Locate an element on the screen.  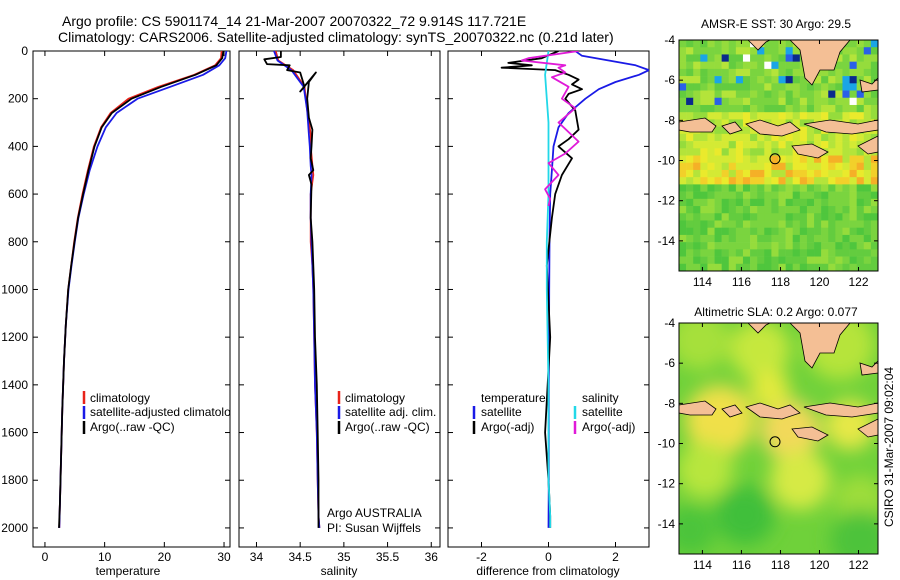
x-tick-label: 2 is located at coordinates (615, 557).